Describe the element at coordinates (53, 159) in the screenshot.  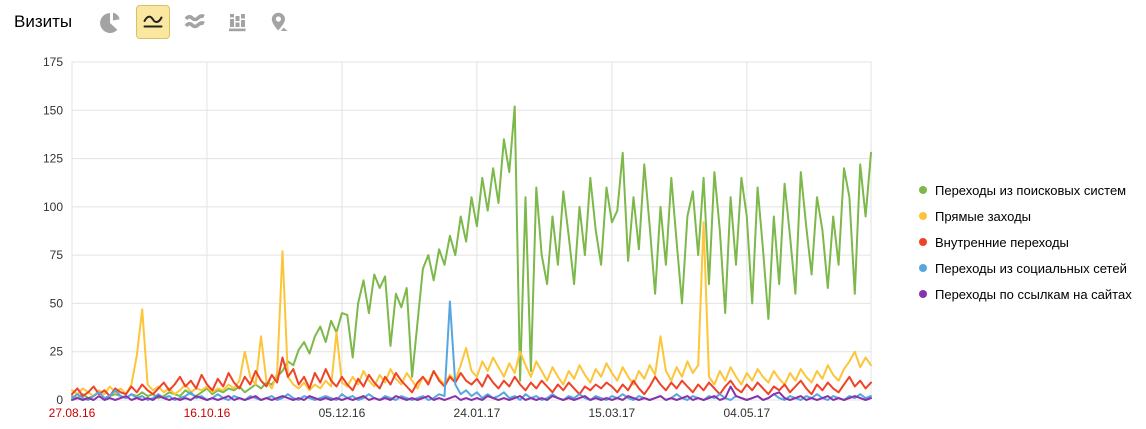
I see `svg-text: 125` at that location.